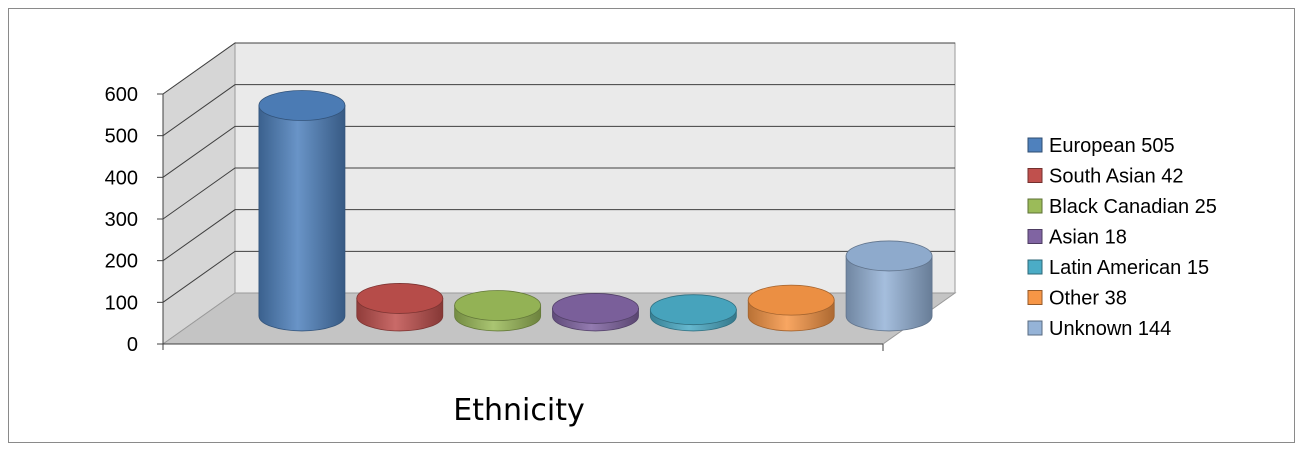  What do you see at coordinates (132, 345) in the screenshot?
I see `y-tick-label: 0` at bounding box center [132, 345].